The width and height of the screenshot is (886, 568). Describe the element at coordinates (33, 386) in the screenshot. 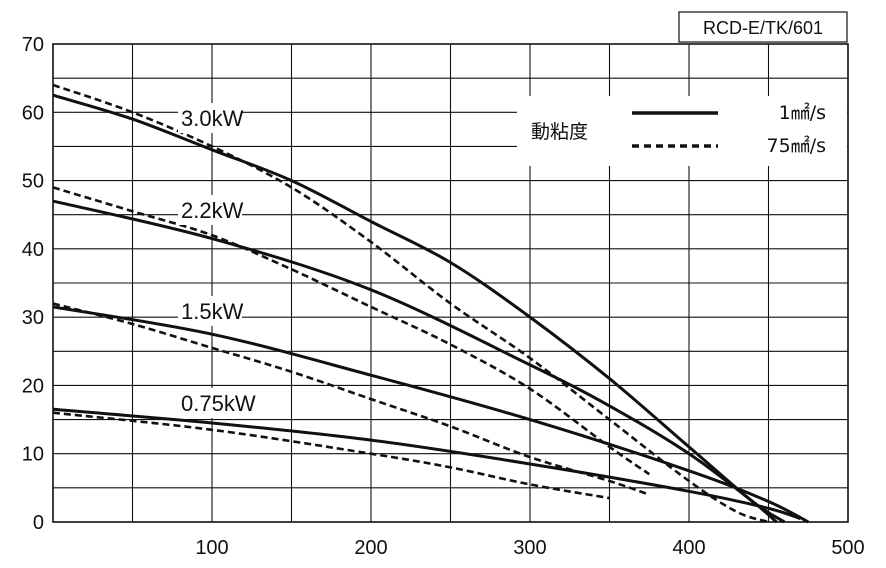

I see `y-tick-label: 20` at that location.